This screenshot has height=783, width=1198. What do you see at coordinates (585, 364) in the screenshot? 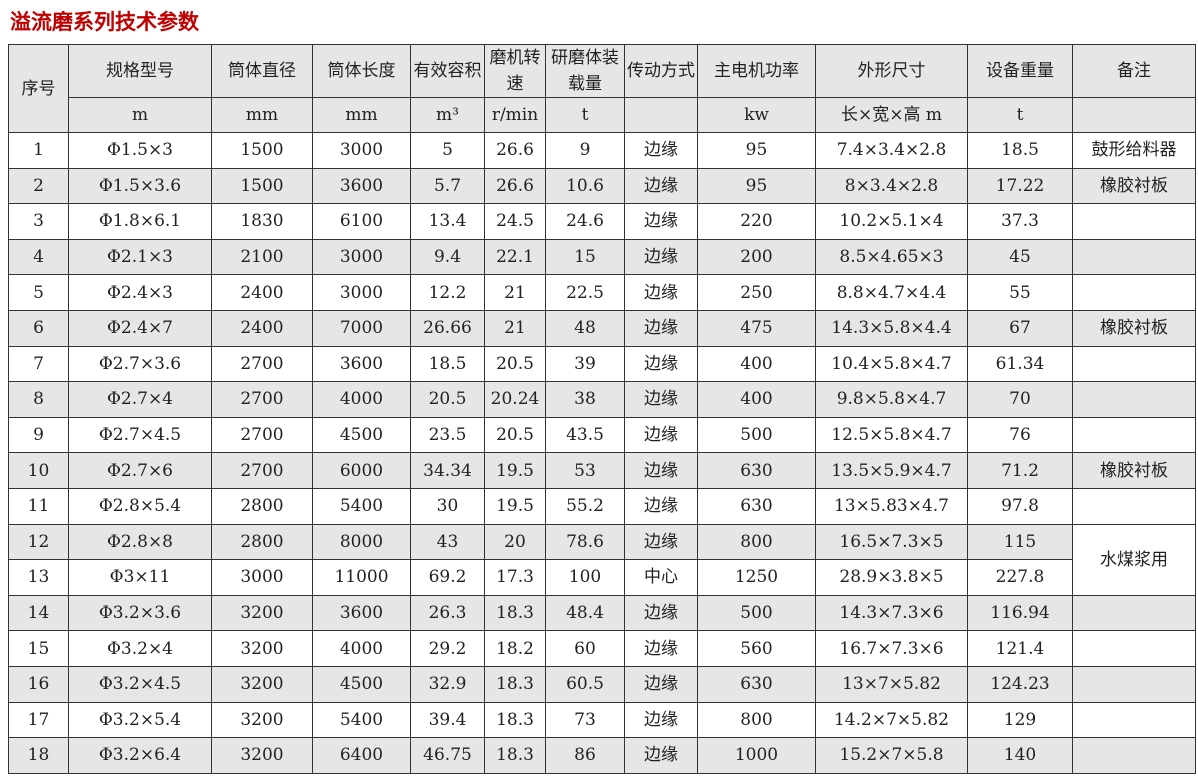
I see `cell-media-load: 39` at bounding box center [585, 364].